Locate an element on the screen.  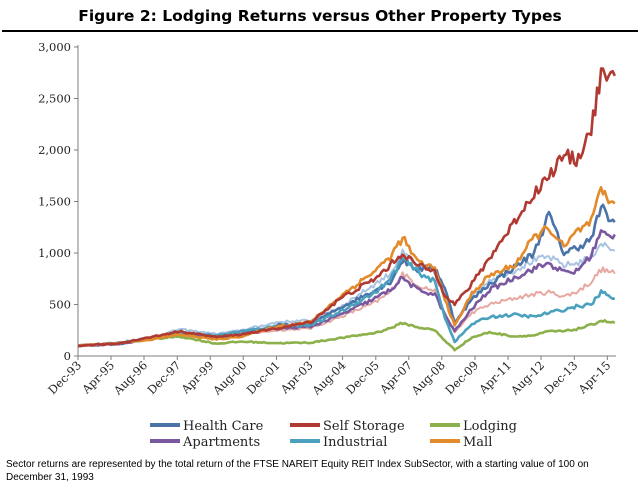
x-tick-label: Apr-95 is located at coordinates (97, 377).